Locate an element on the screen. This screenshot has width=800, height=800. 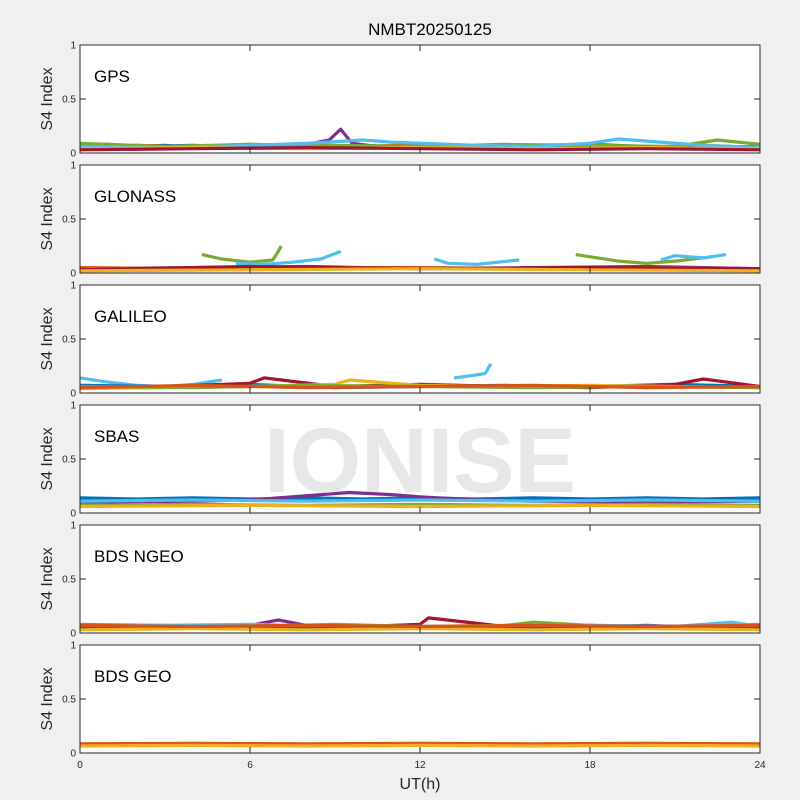
watermark-text: IONISE is located at coordinates (420, 461).